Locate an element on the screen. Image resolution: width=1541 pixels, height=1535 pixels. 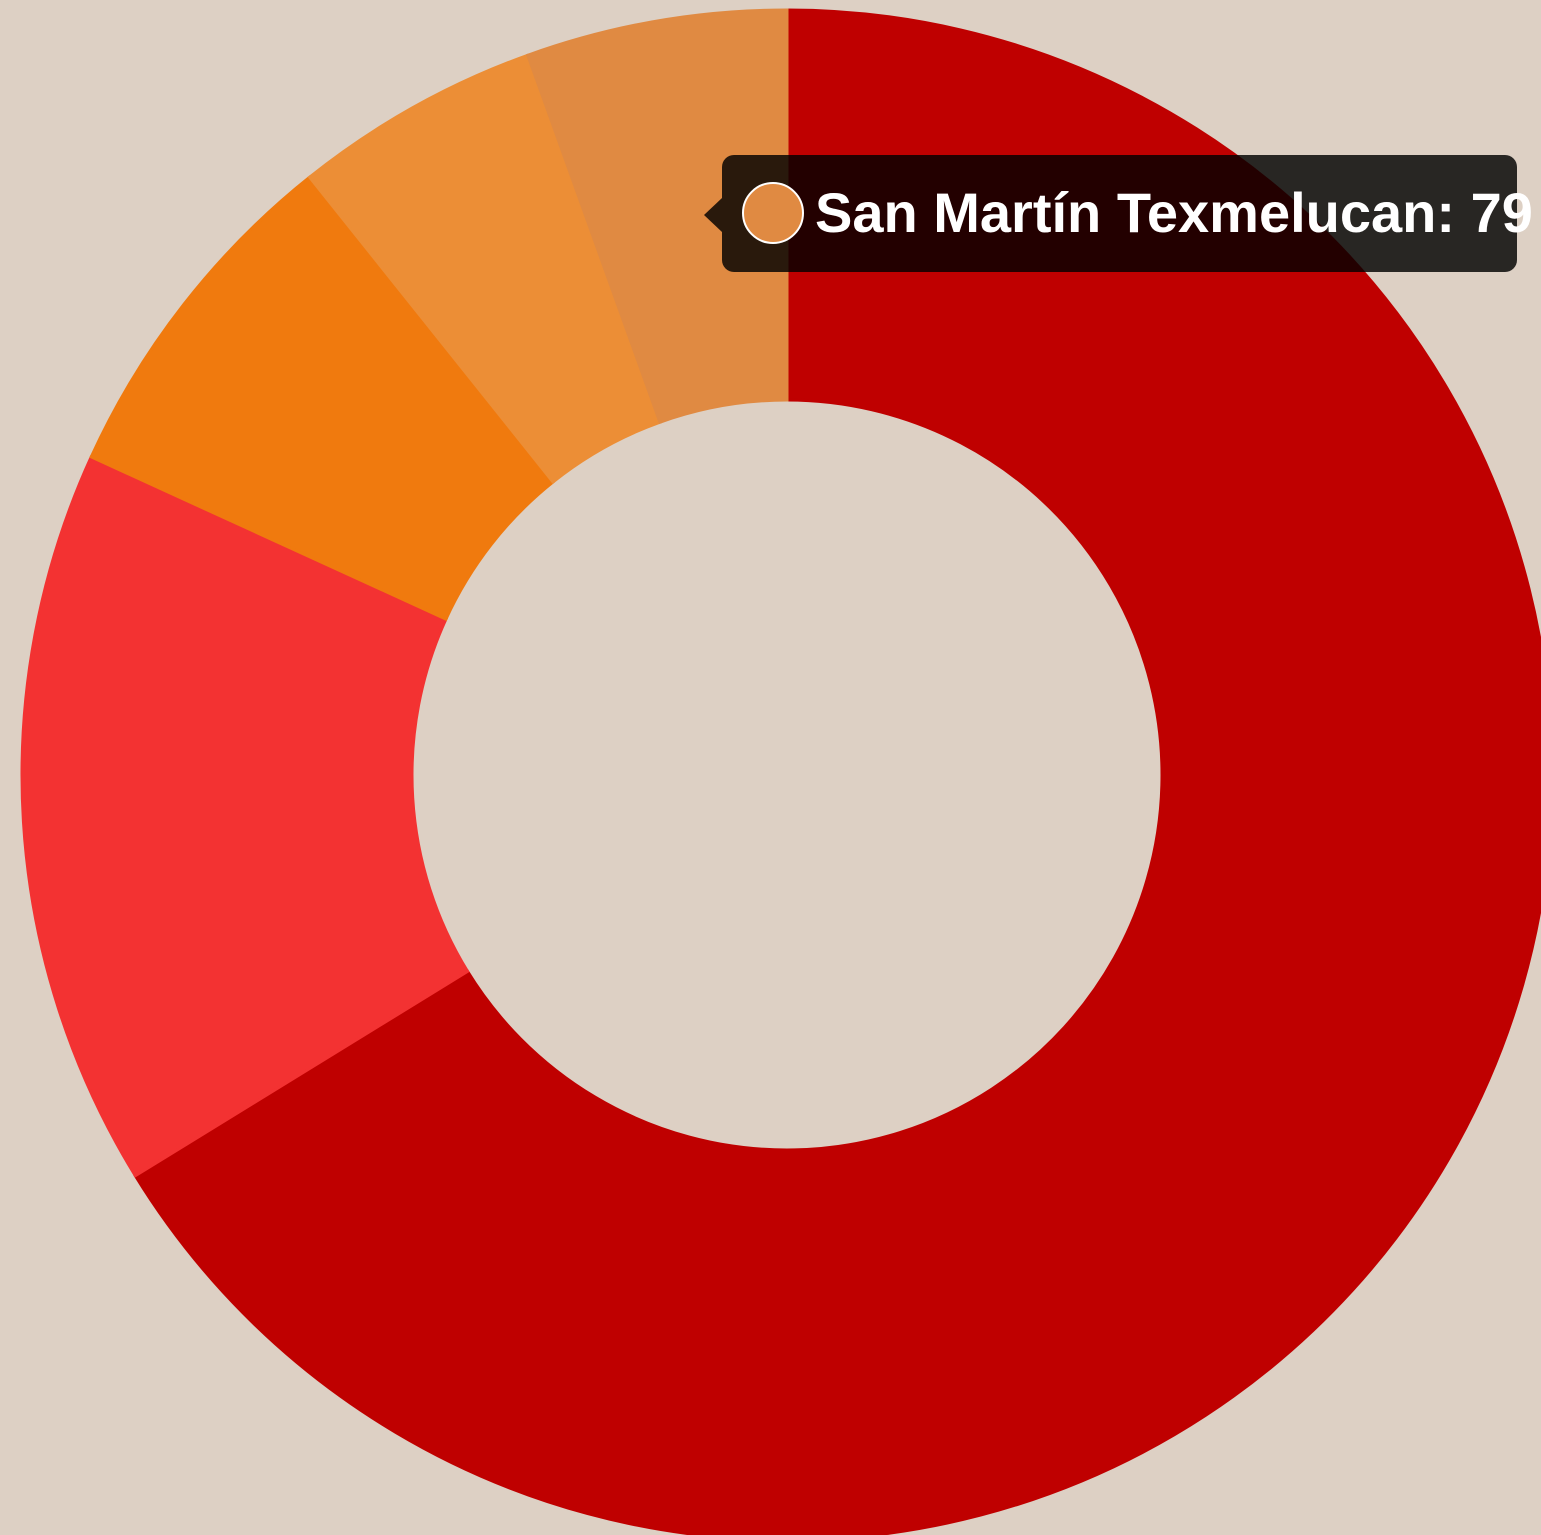
tooltip-swatch is located at coordinates (773, 213).